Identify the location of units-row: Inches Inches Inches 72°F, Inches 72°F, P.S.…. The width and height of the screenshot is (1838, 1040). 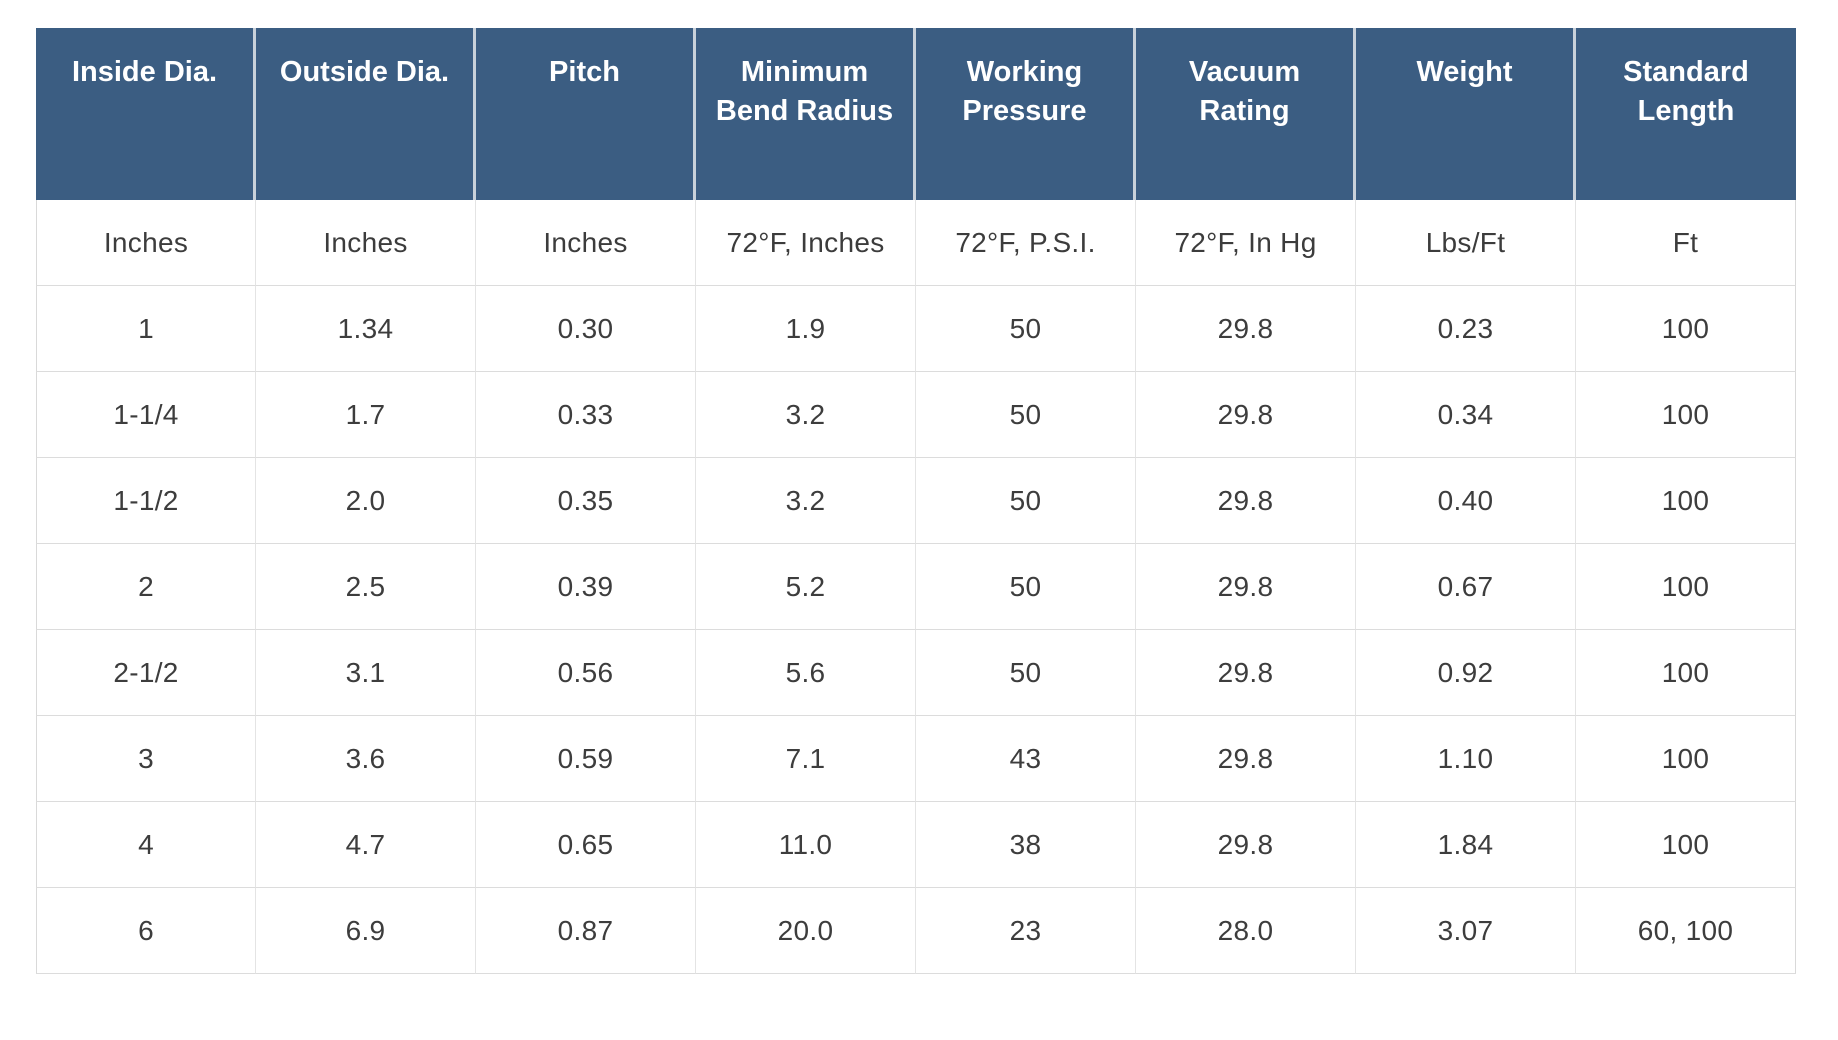
(916, 243).